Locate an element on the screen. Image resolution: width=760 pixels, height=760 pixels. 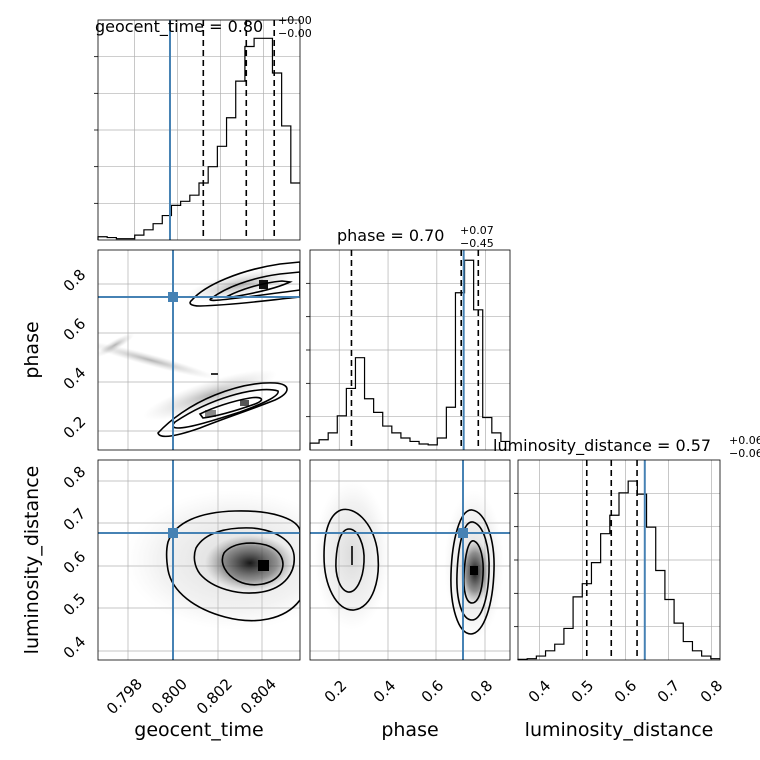
title-param-geocent-time: geocent_time is located at coordinates (149, 27).